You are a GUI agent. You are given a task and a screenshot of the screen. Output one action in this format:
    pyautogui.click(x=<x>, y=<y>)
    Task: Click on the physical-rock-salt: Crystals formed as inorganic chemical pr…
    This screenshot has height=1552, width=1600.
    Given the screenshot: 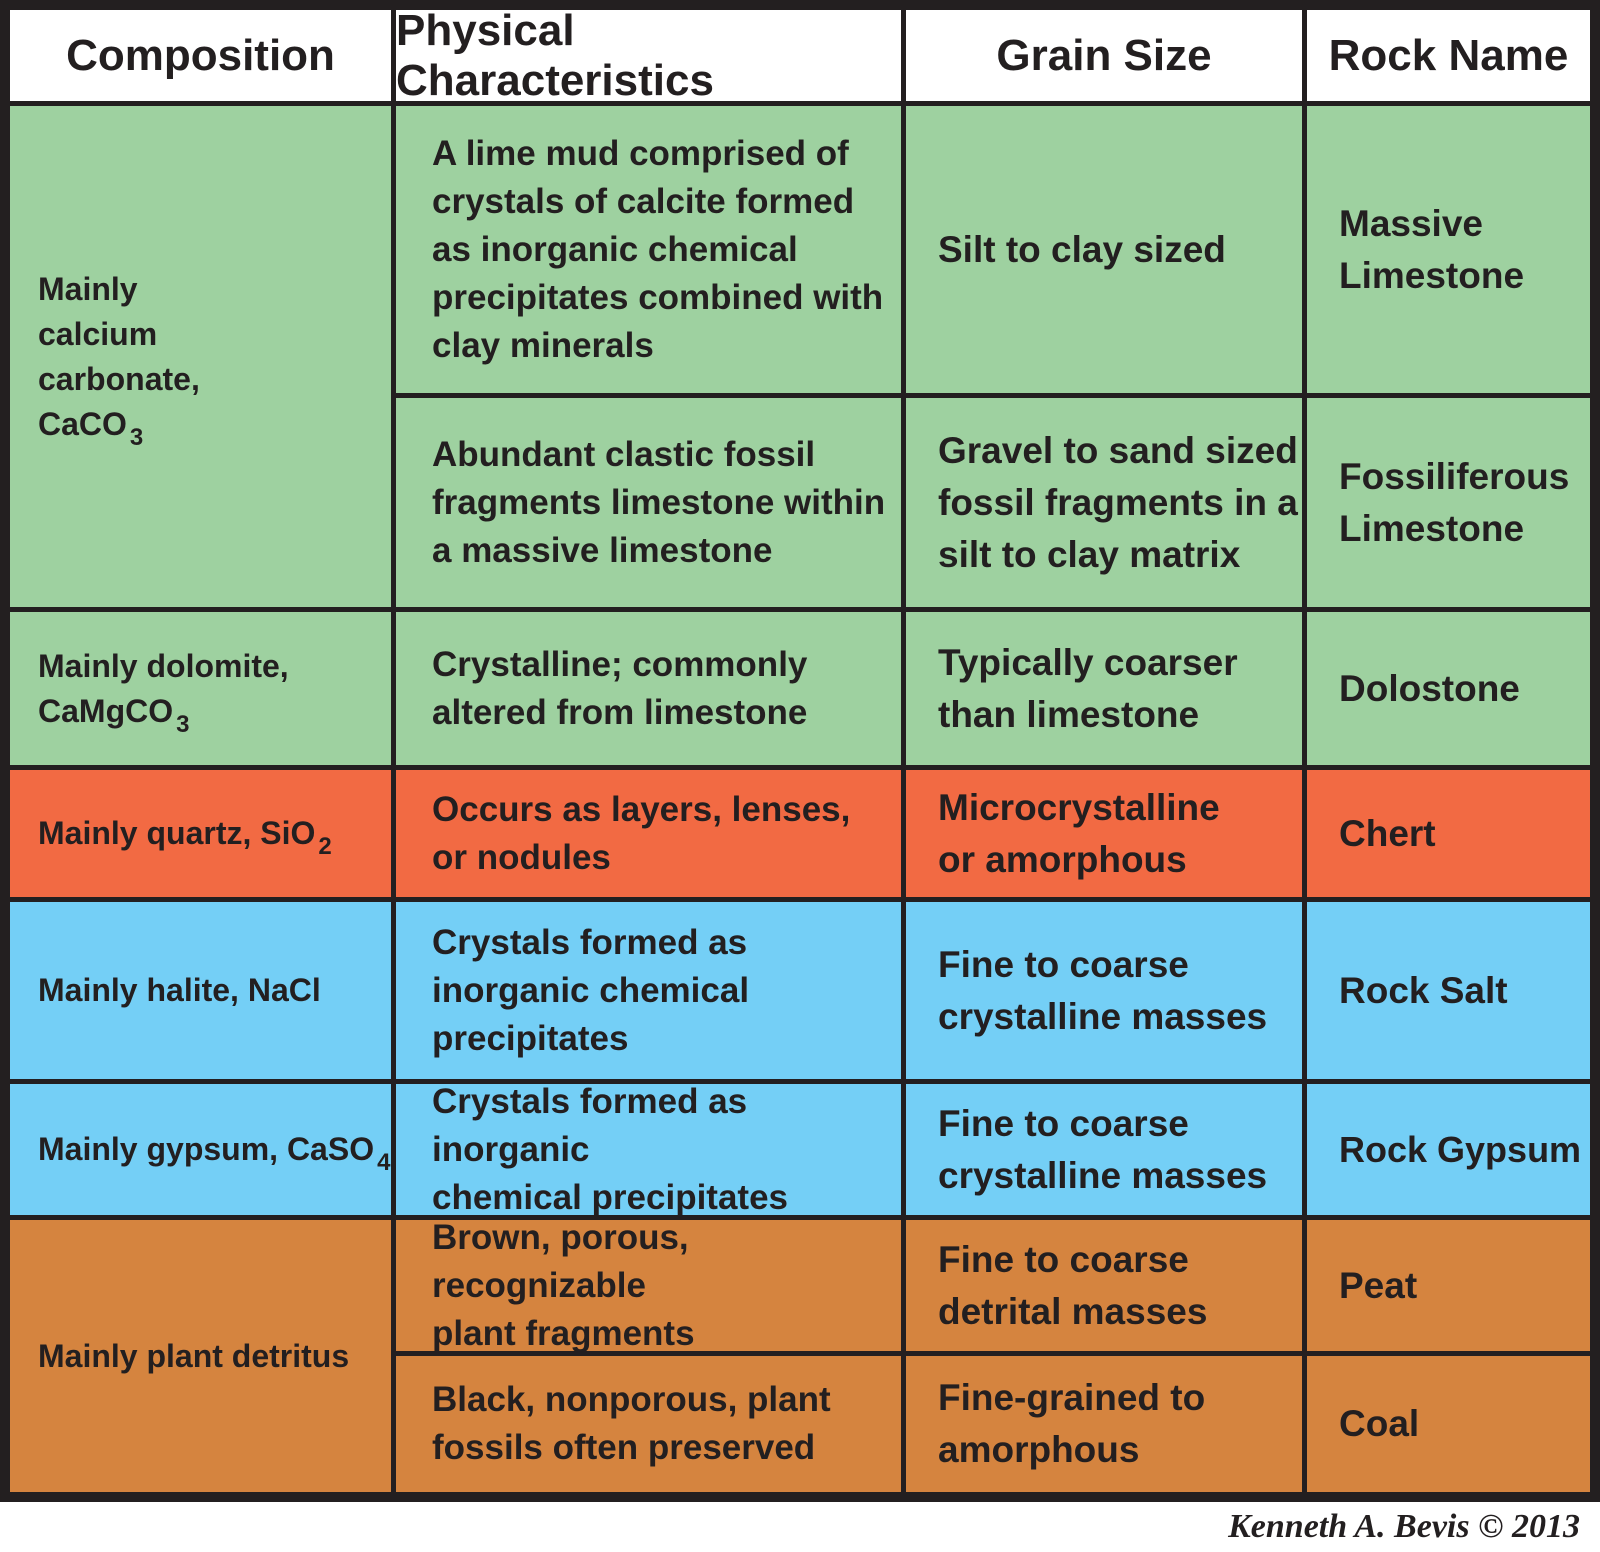 What is the action you would take?
    pyautogui.click(x=648, y=990)
    